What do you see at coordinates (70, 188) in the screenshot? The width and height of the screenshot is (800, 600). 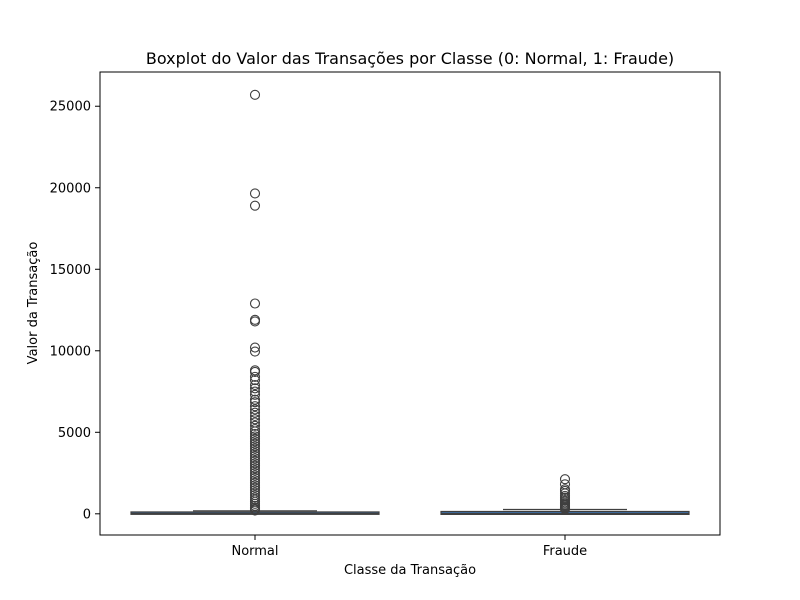 I see `y-tick-label: 20000` at bounding box center [70, 188].